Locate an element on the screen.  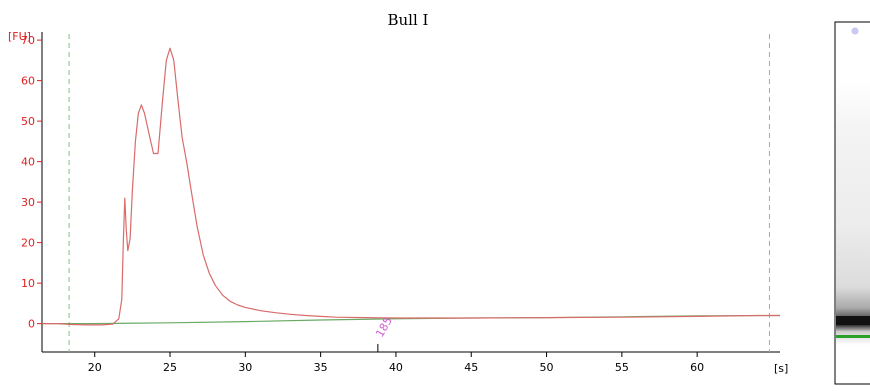
gel-band is located at coordinates (853, 320).